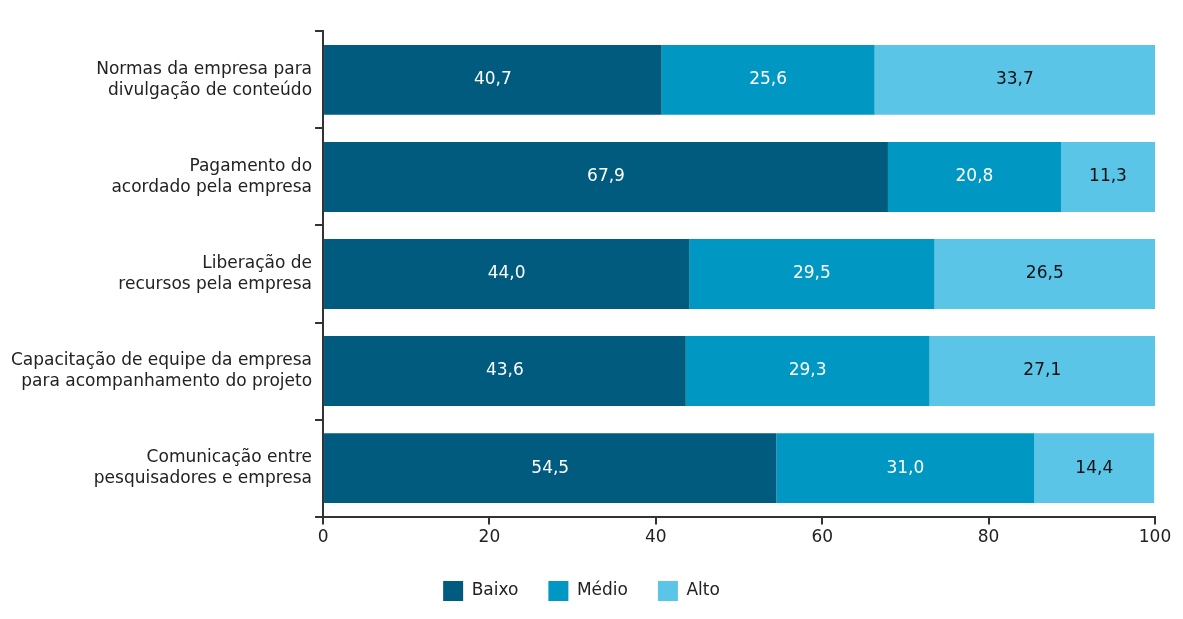 The image size is (1183, 619). What do you see at coordinates (204, 78) in the screenshot?
I see `y-tick-label: Normas da empresa para divulgação de conteúdo` at bounding box center [204, 78].